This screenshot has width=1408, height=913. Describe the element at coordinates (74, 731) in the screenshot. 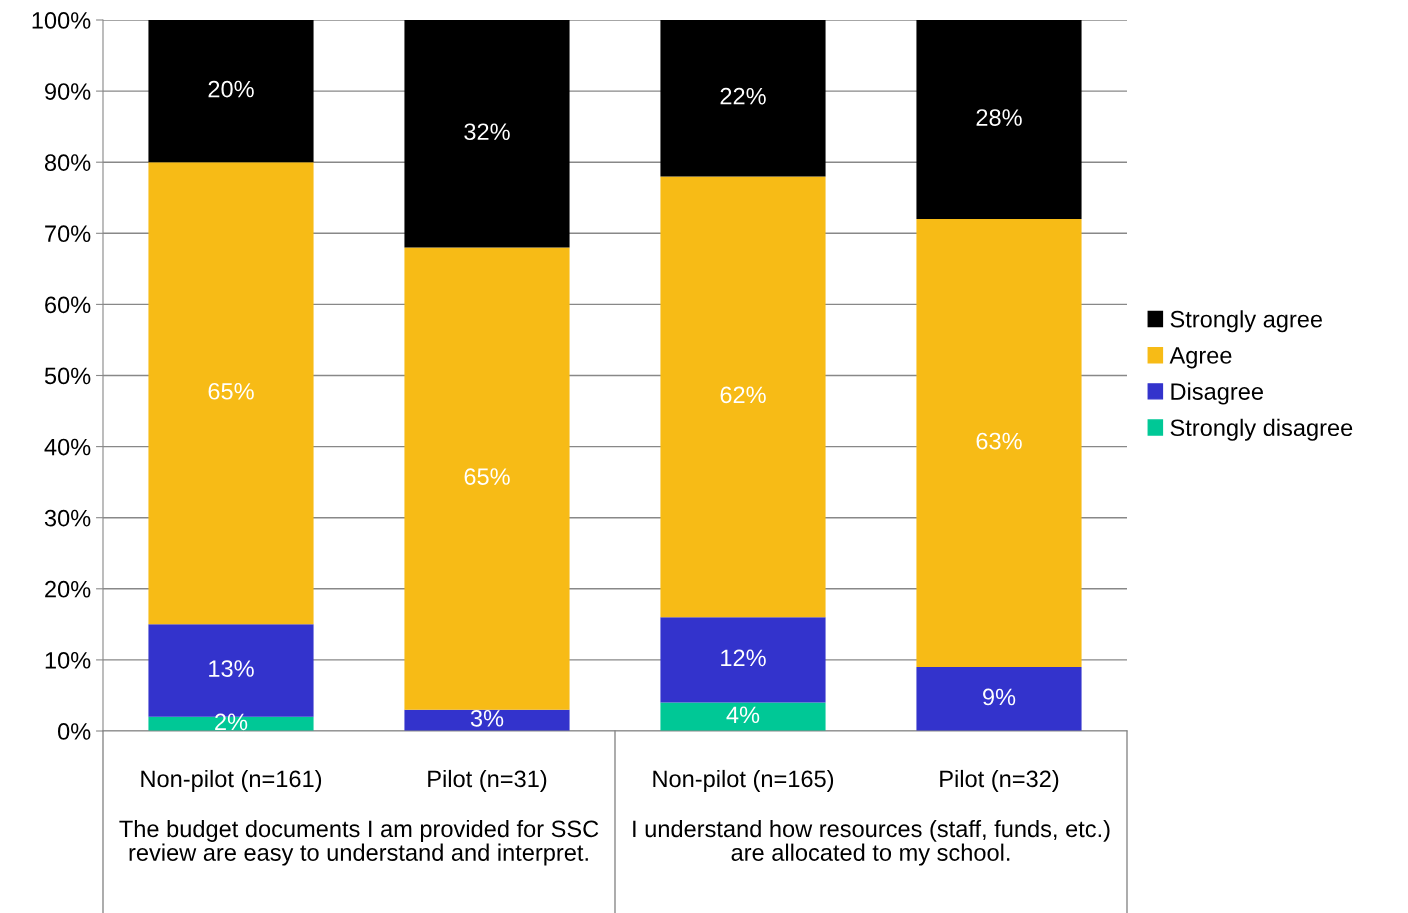

I see `y-tick-label: 0%` at that location.